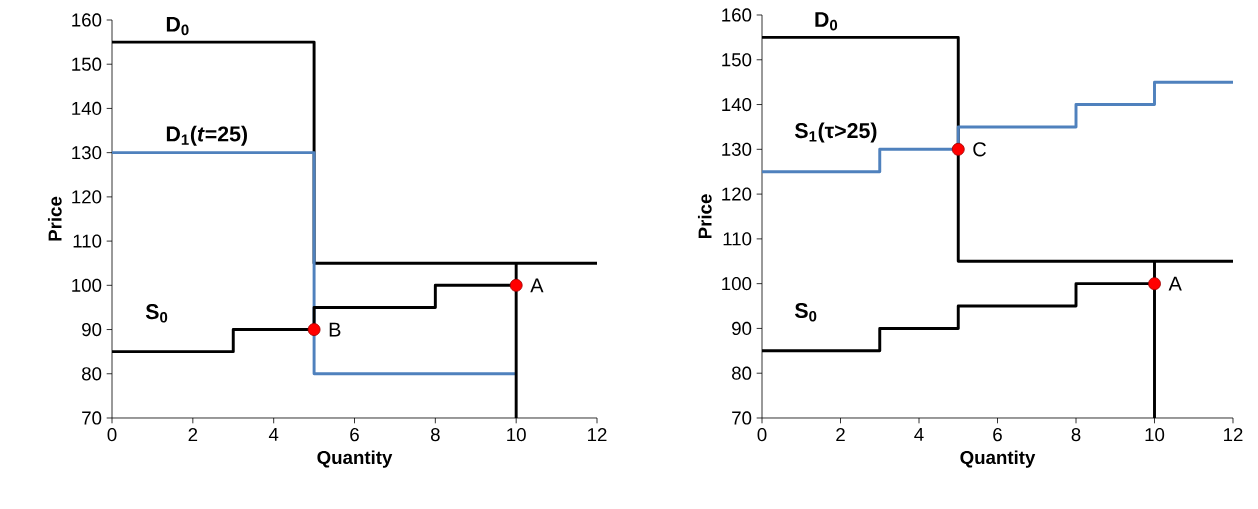 The image size is (1258, 509). I want to click on series-label: D$_{1}$(t=25), so click(206, 135).